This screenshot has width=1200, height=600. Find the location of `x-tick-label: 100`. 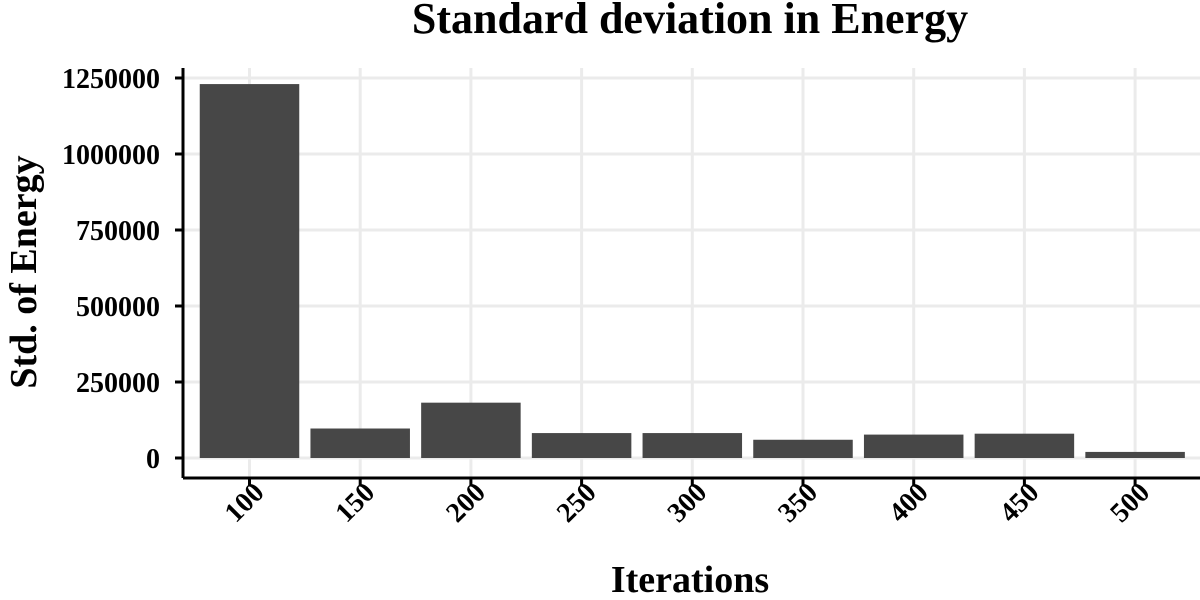

x-tick-label: 100 is located at coordinates (245, 503).